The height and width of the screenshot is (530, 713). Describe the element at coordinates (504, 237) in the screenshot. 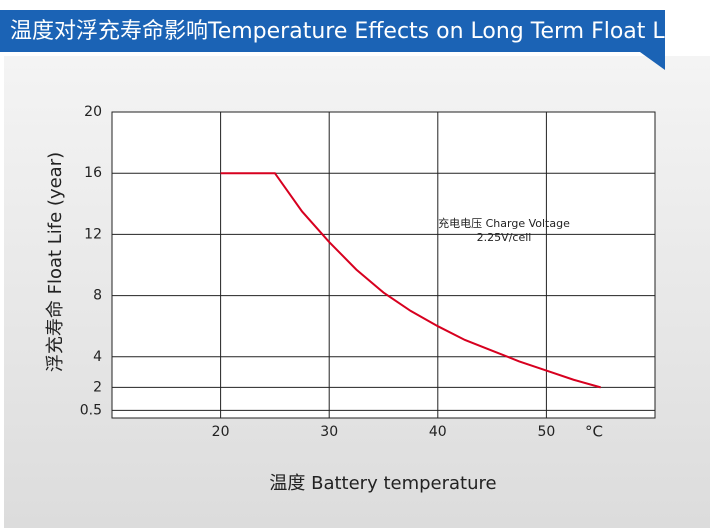

I see `annotation: 2.25V/cell` at that location.